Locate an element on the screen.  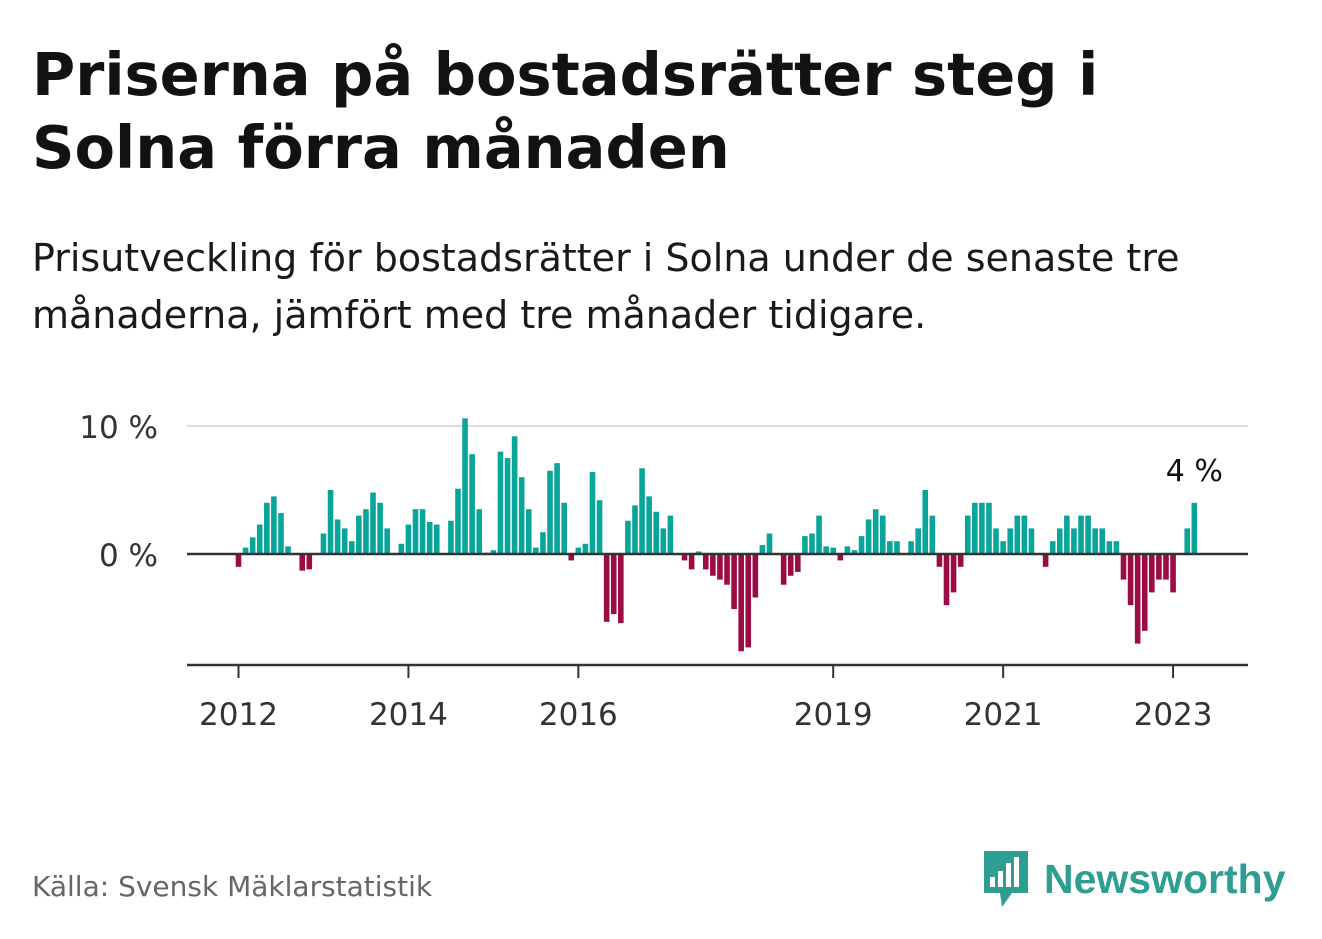
x-tick-label: 2016 is located at coordinates (578, 715).